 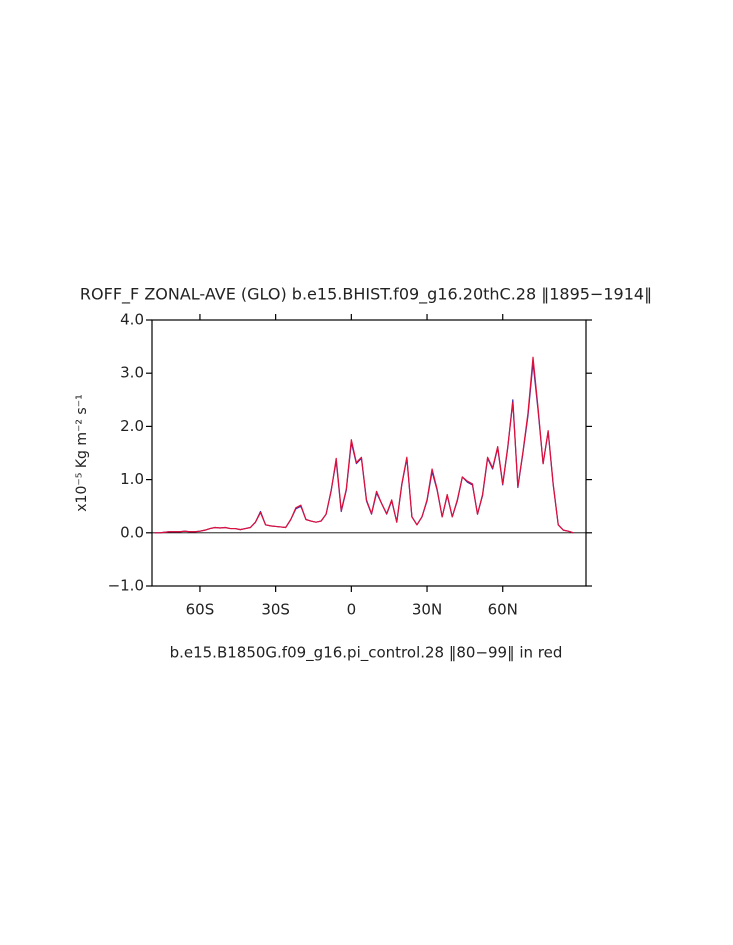 I want to click on y-tick-label: 4.0, so click(x=132, y=320).